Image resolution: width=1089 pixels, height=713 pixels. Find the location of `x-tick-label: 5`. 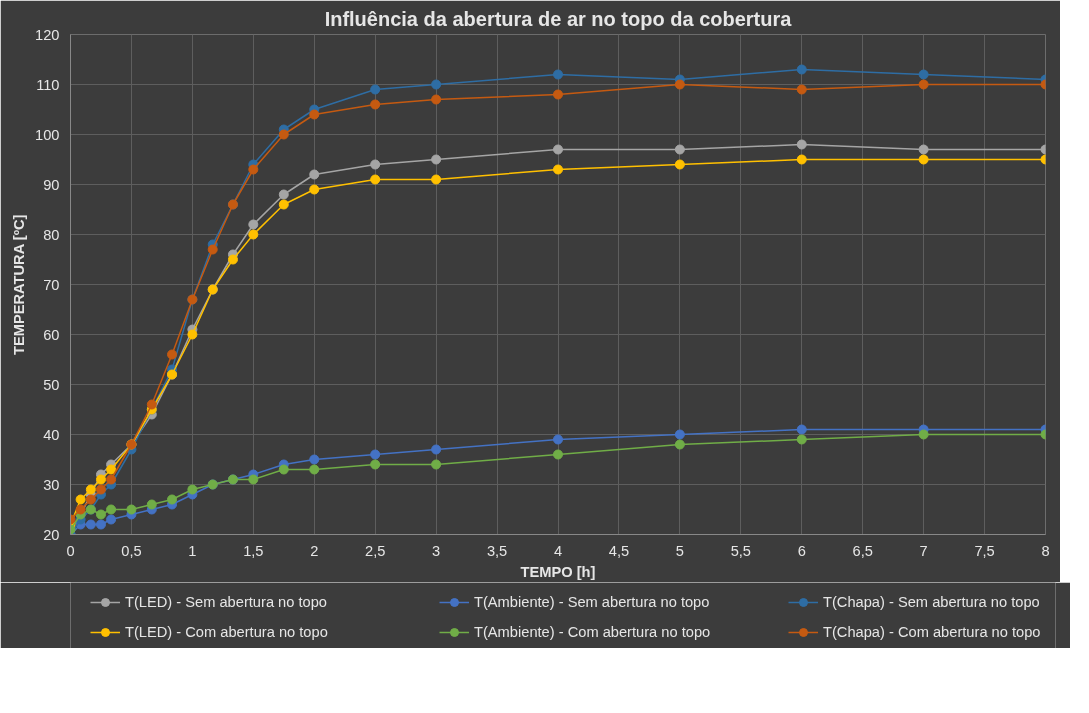

x-tick-label: 5 is located at coordinates (679, 550).